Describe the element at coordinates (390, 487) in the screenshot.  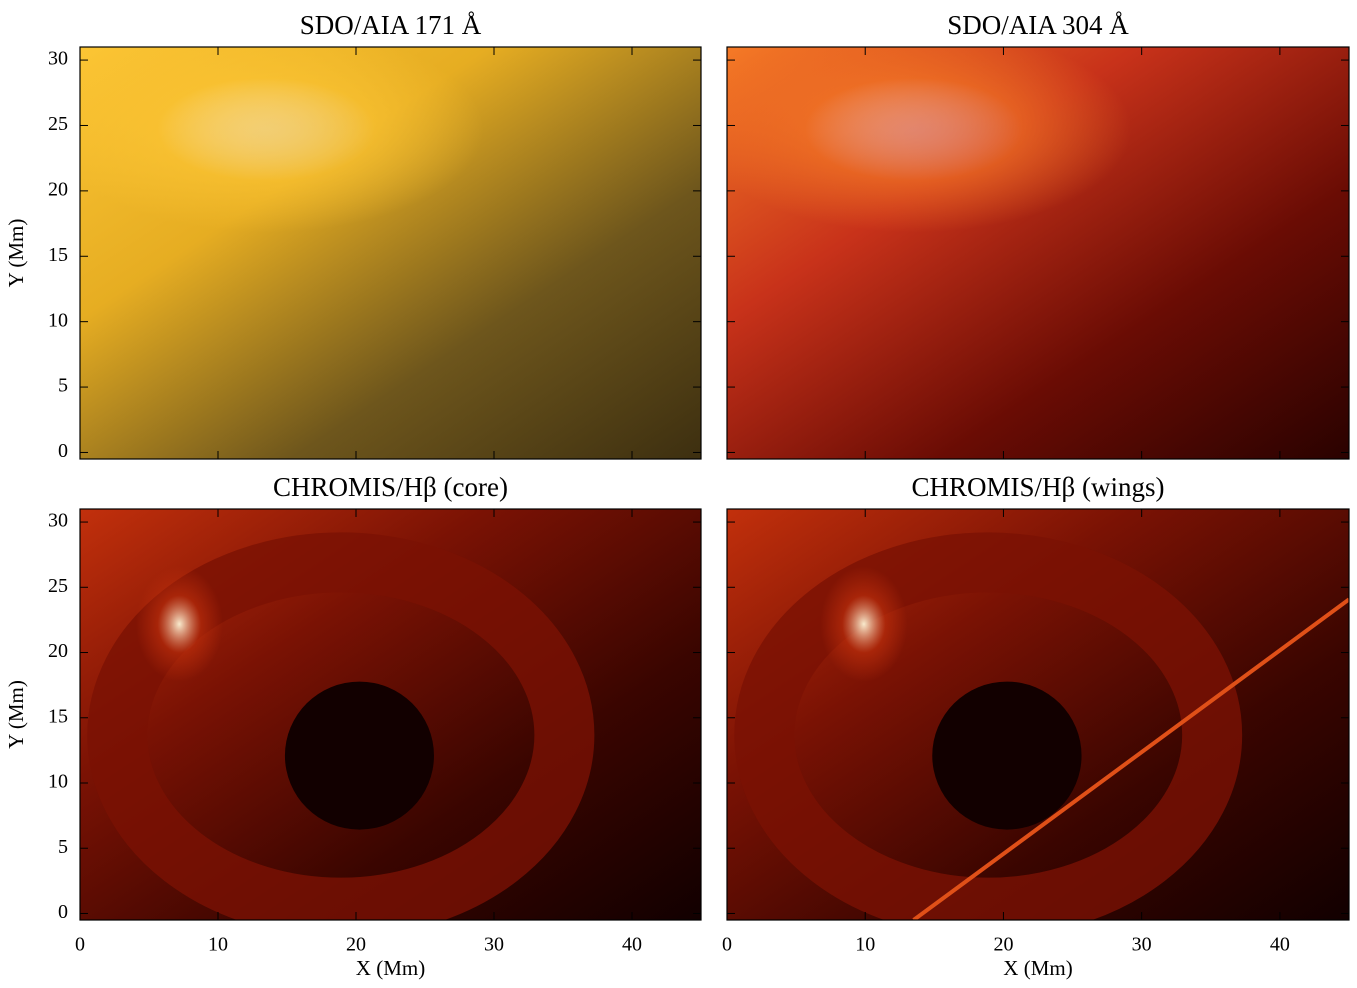
I see `panel-title: CHROMIS/Hβ (core)` at that location.